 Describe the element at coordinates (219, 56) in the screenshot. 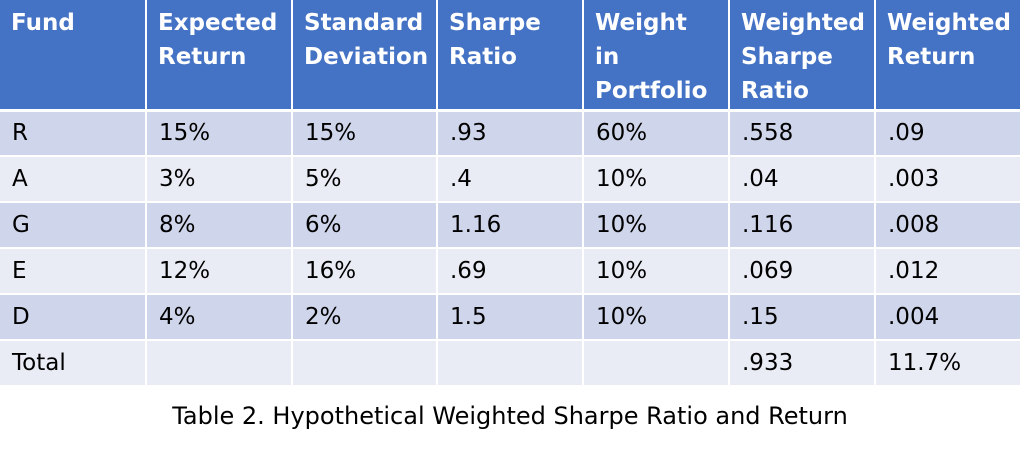

I see `header-expected-return: Expected Return` at that location.